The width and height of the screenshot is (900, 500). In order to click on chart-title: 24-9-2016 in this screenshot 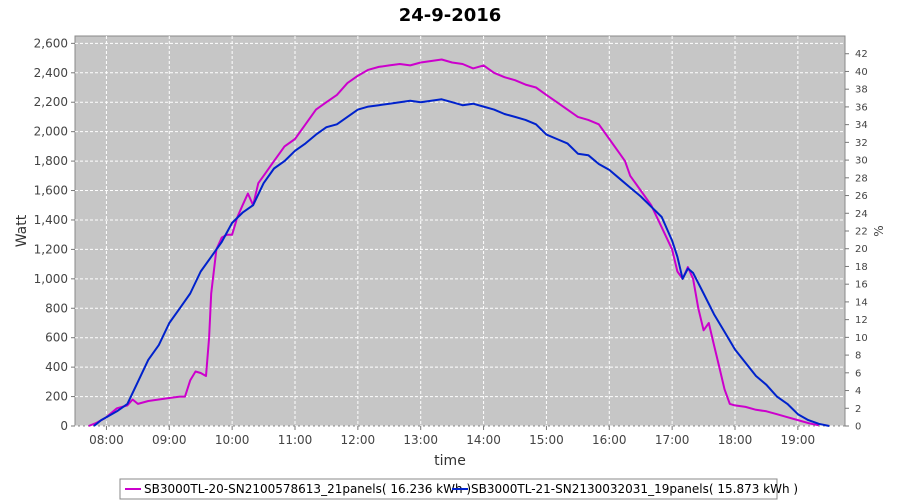, I will do `click(450, 15)`.